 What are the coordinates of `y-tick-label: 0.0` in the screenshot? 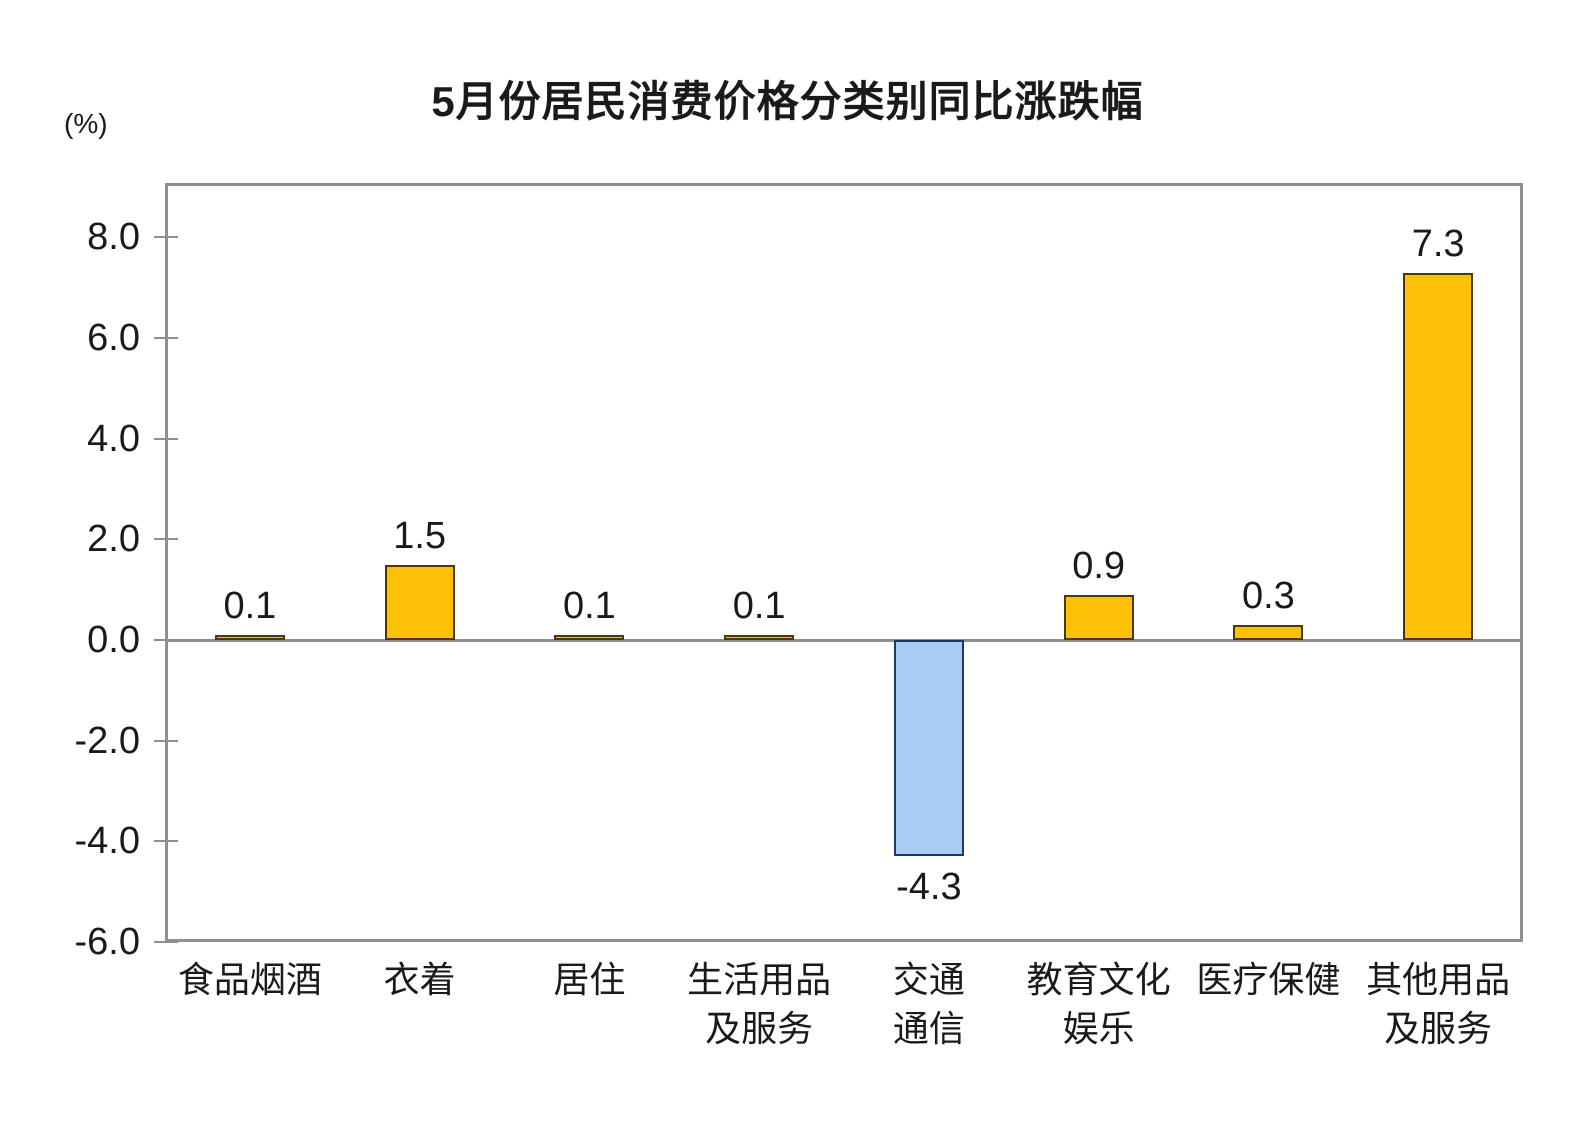 It's located at (113, 640).